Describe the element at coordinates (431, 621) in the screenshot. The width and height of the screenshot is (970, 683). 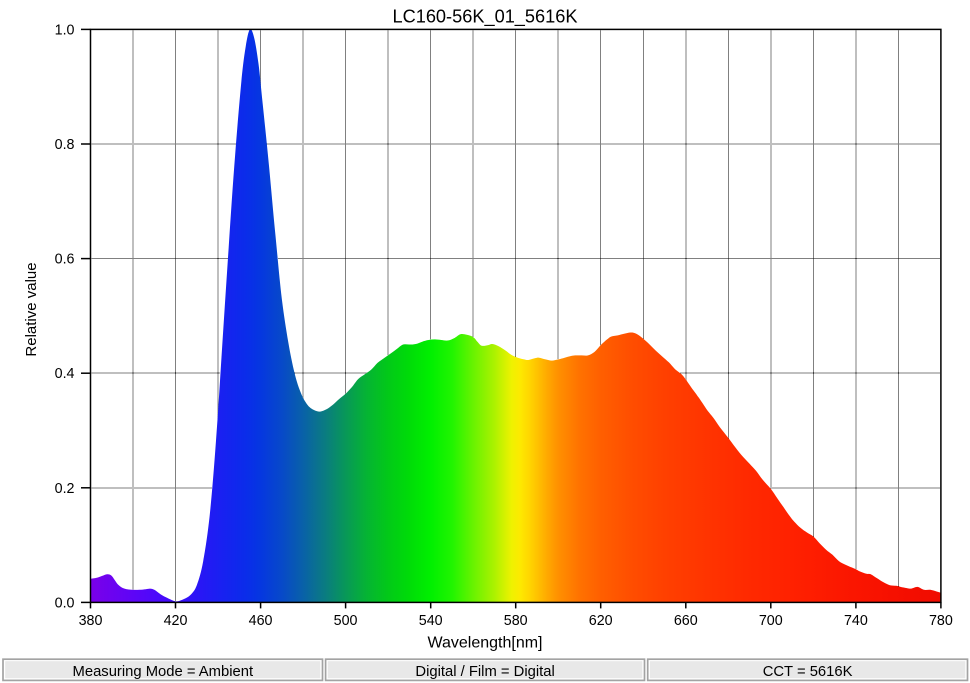
I see `svg-text: 540` at that location.